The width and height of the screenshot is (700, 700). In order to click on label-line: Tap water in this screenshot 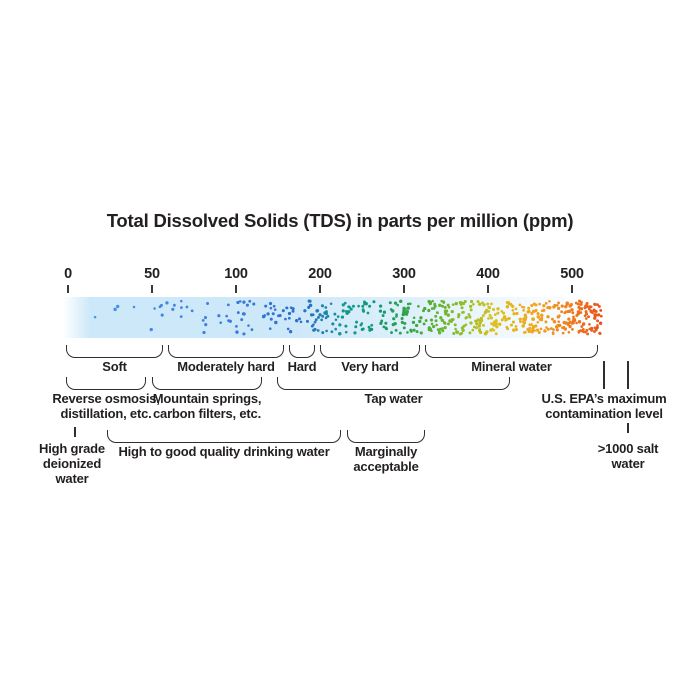, I will do `click(393, 398)`.